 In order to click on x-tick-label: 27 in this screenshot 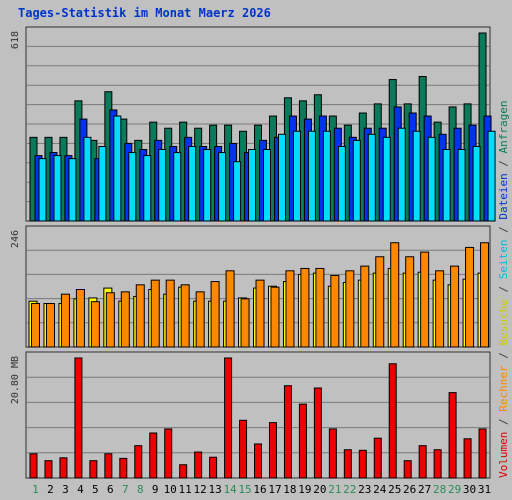, I will do `click(424, 489)`.